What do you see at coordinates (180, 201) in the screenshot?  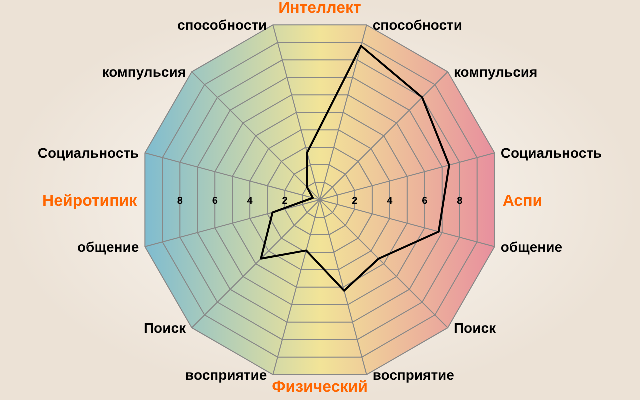 I see `text: 8` at bounding box center [180, 201].